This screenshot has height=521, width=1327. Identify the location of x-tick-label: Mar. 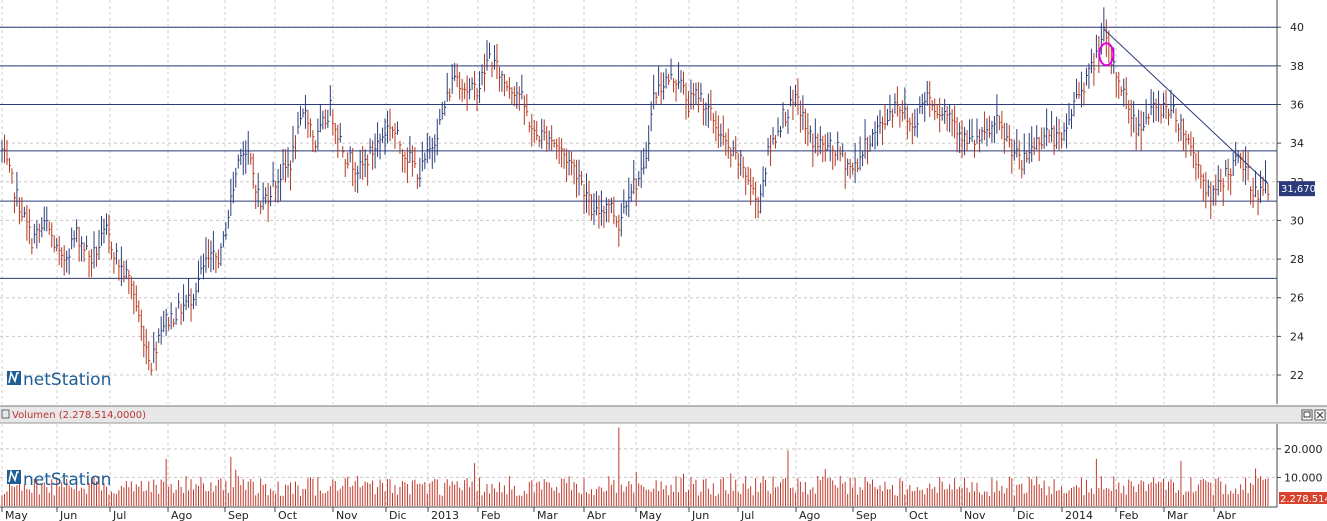
(547, 515).